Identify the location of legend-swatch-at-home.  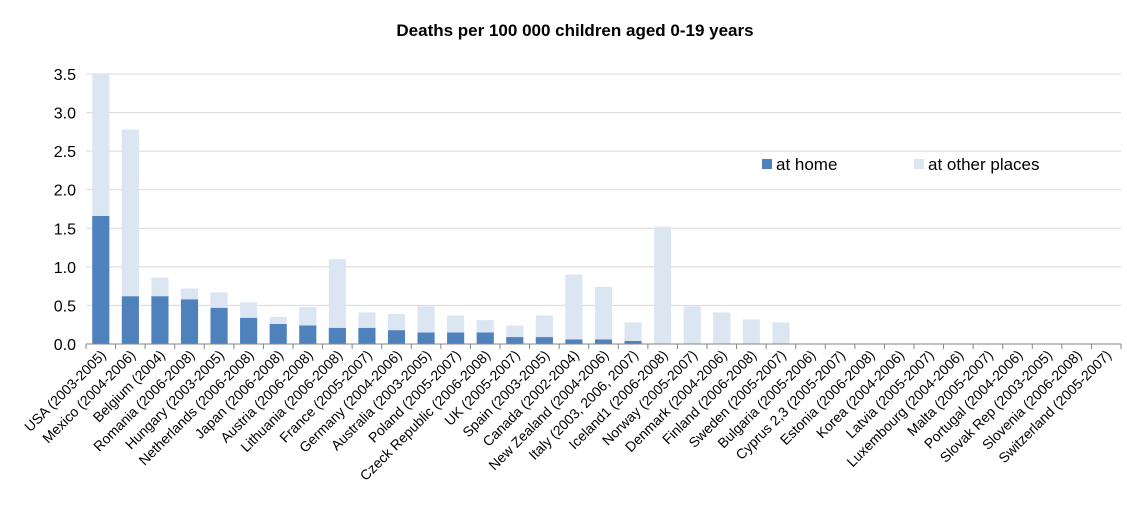
(767, 164).